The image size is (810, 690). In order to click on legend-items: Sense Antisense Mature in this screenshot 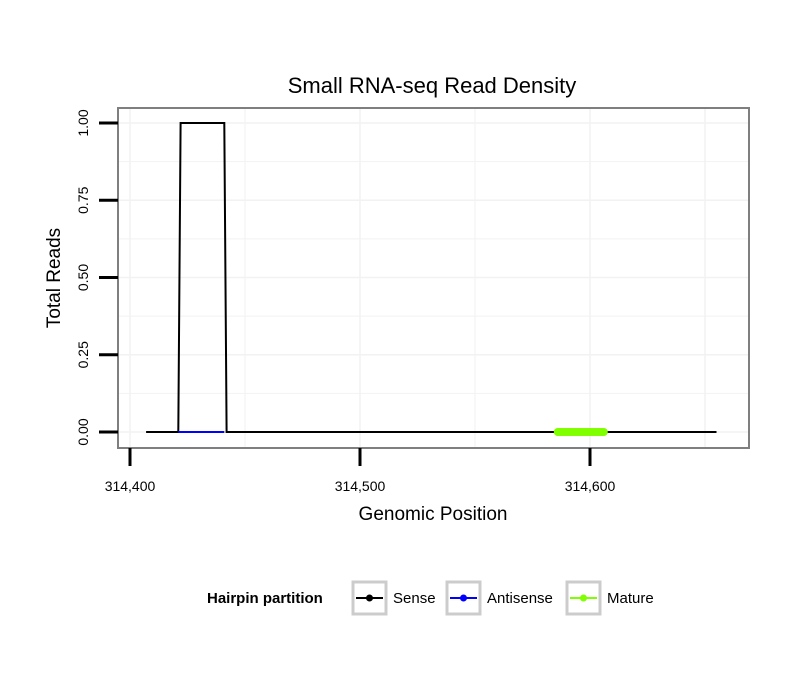, I will do `click(502, 598)`.